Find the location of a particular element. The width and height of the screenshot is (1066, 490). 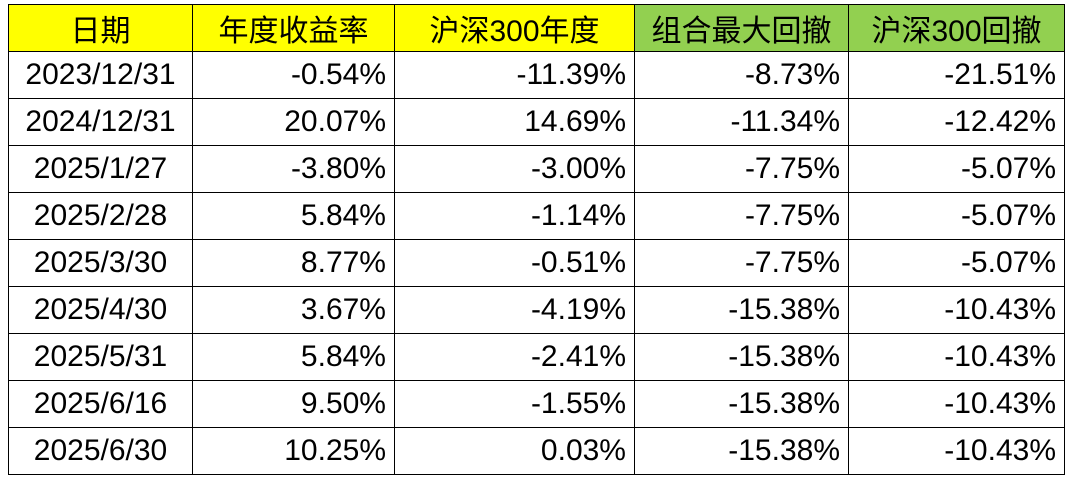

date-cell: 2025/3/30 is located at coordinates (100, 263).